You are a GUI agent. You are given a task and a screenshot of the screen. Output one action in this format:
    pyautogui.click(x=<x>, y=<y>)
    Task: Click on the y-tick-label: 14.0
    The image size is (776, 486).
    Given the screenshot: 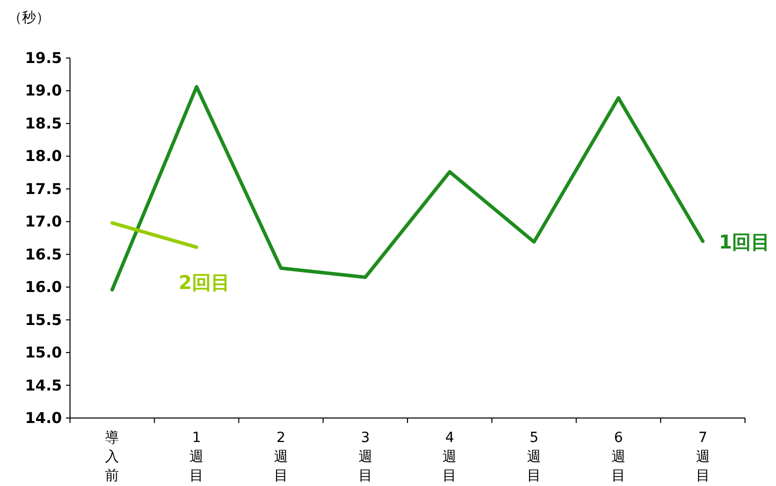 What is the action you would take?
    pyautogui.click(x=43, y=418)
    